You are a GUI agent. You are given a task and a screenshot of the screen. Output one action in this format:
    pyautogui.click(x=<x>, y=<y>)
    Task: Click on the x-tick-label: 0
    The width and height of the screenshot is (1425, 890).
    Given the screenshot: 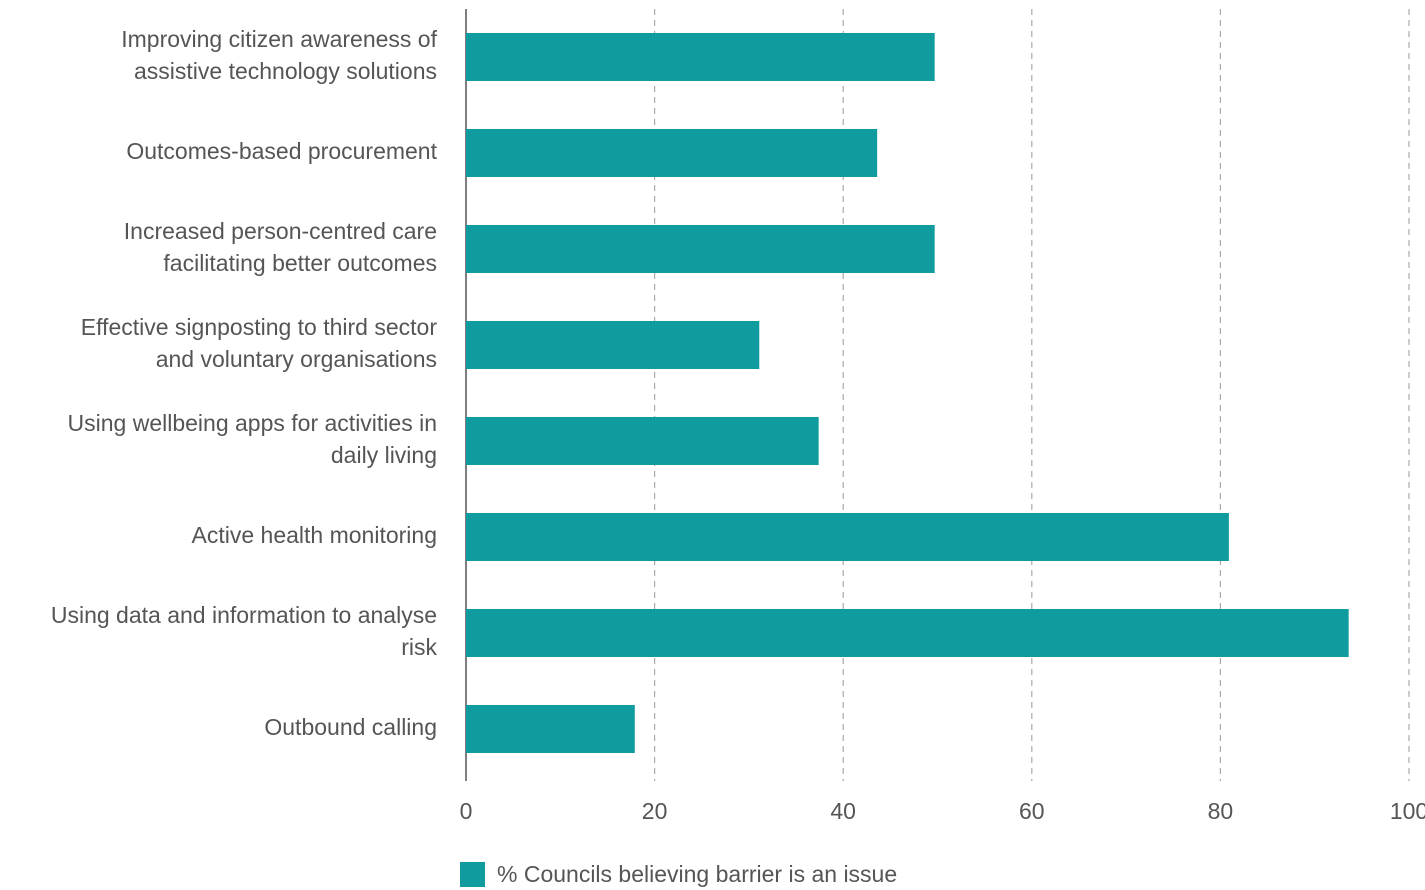 What is the action you would take?
    pyautogui.click(x=466, y=811)
    